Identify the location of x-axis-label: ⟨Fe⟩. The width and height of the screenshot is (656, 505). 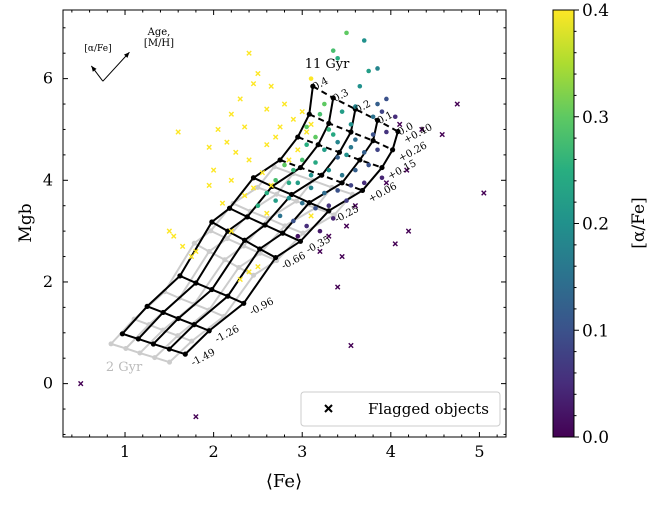
(284, 481).